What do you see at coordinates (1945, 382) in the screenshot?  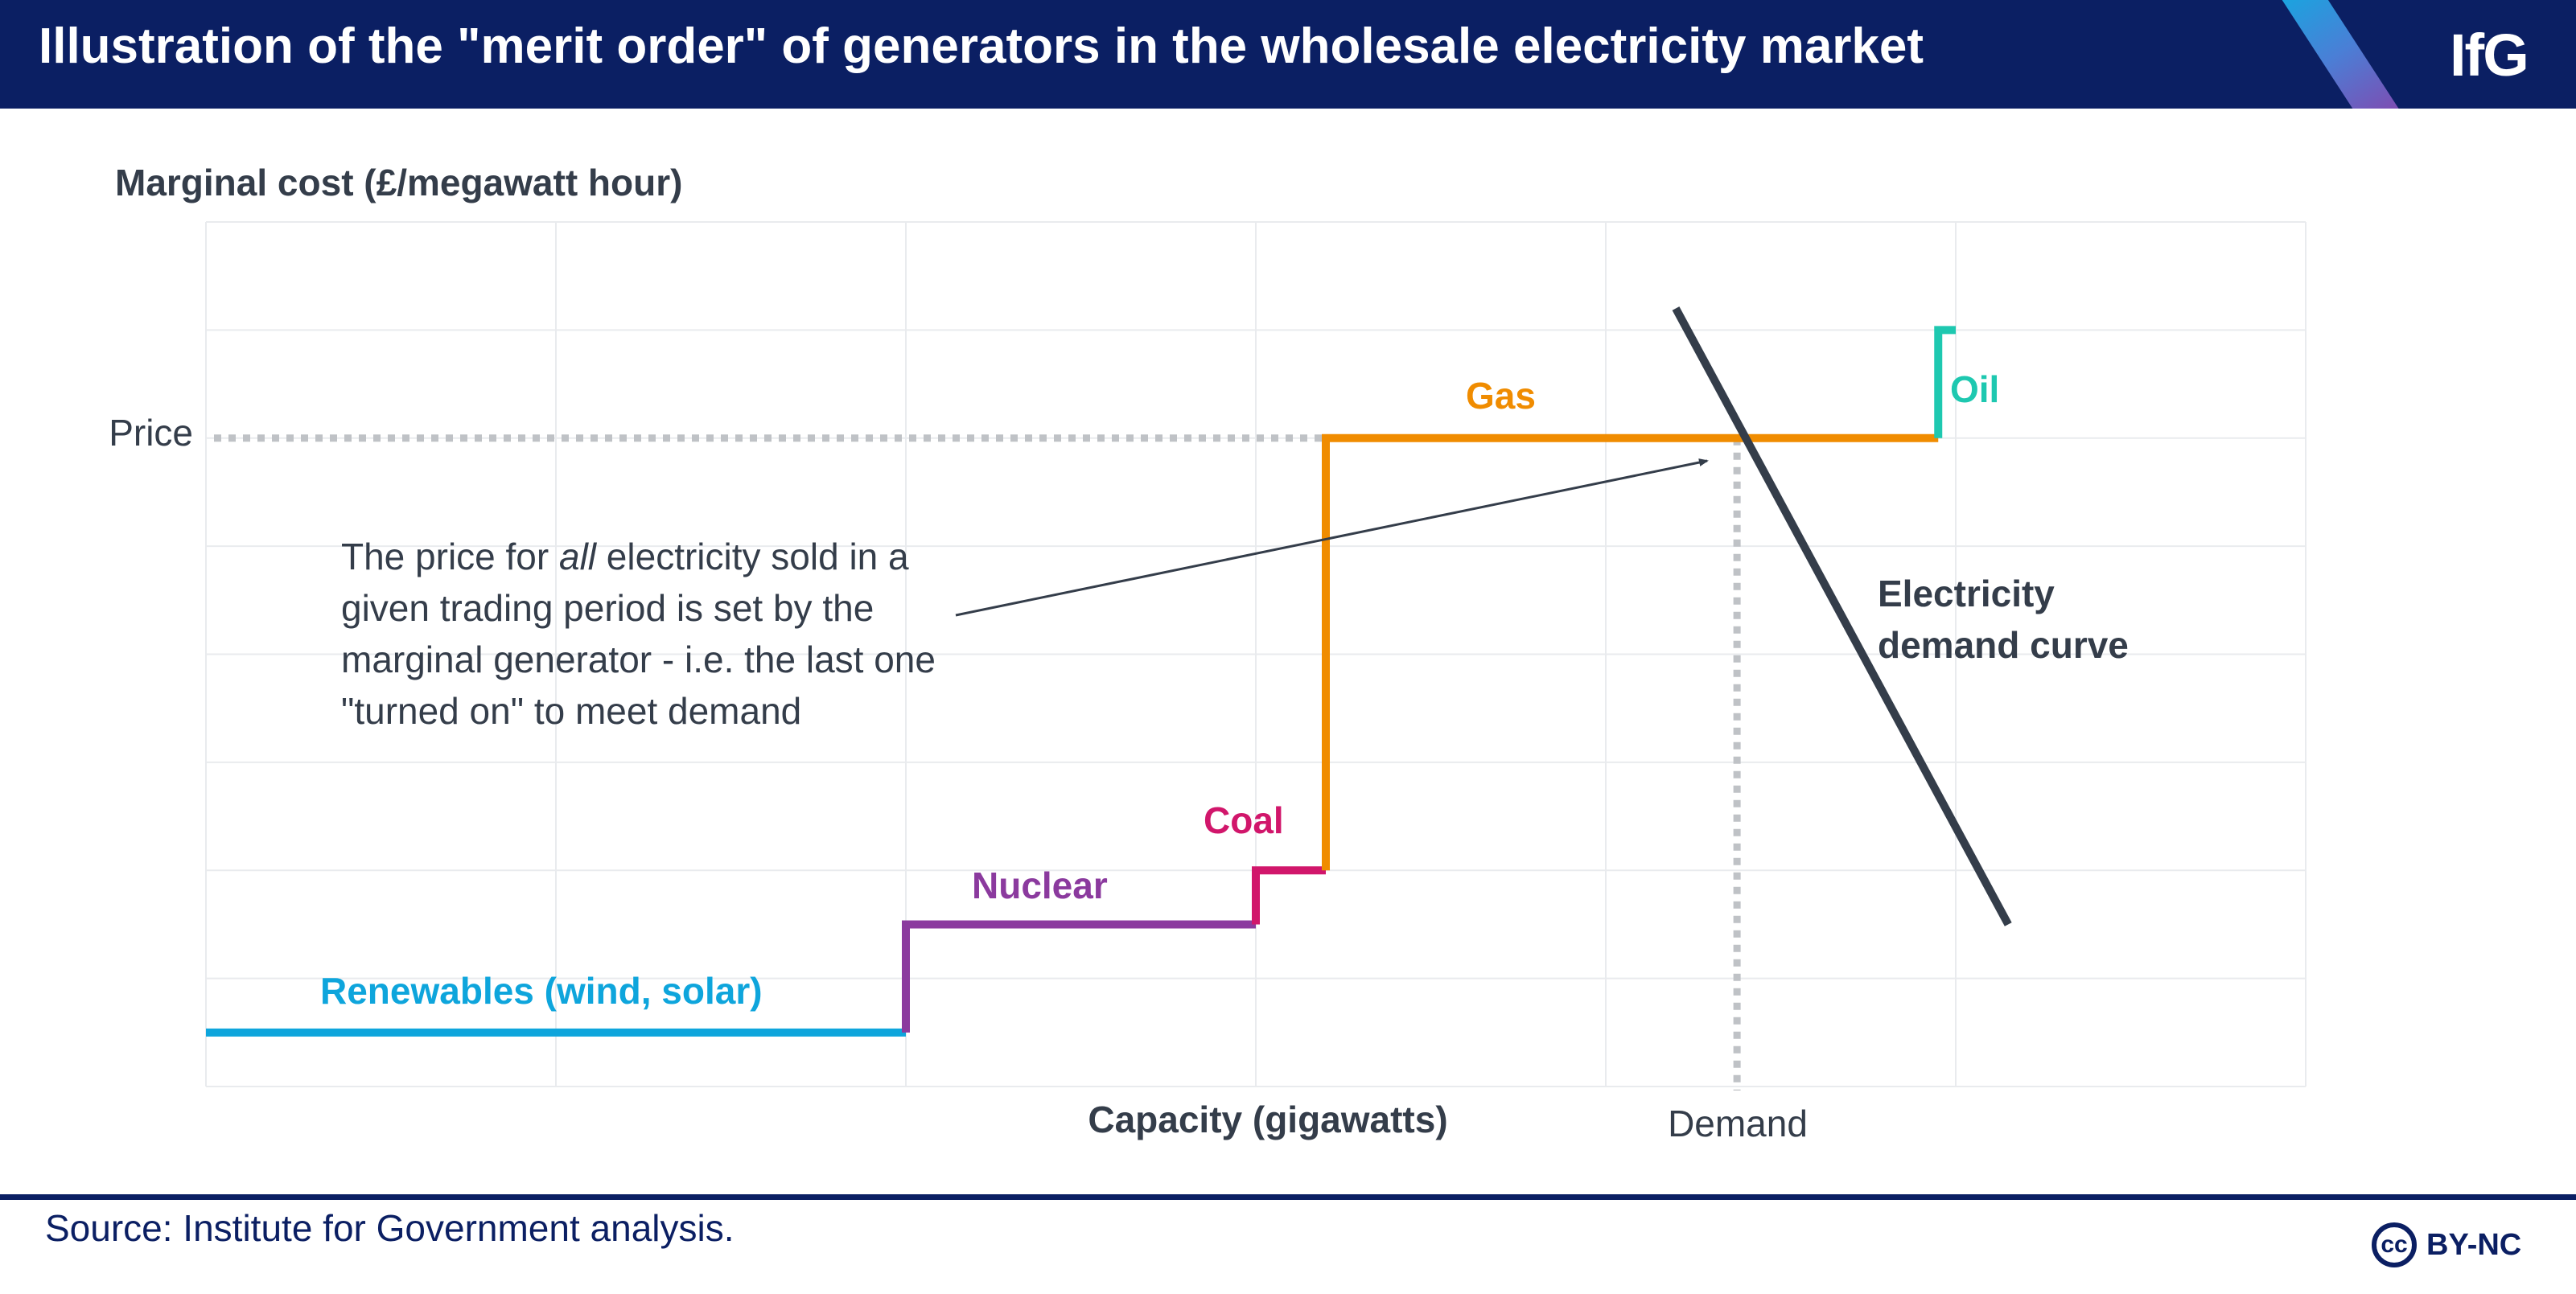 I see `series-oil-line` at bounding box center [1945, 382].